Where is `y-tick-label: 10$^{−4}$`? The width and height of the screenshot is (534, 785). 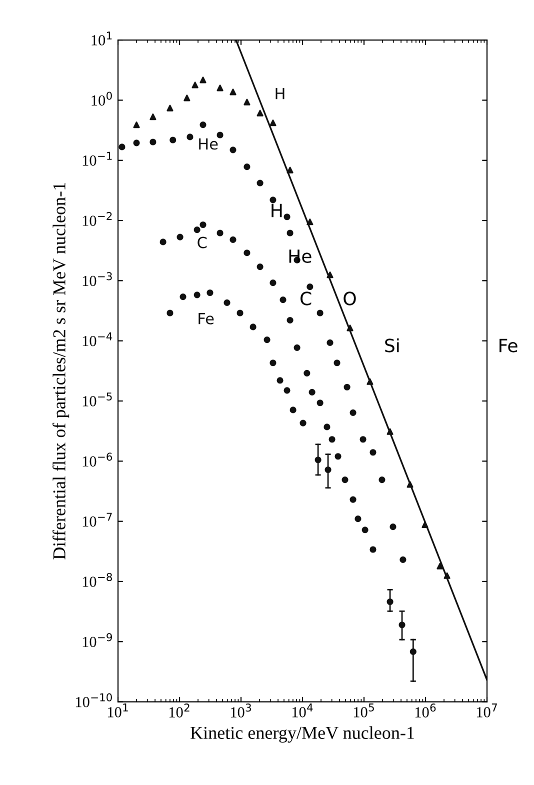
y-tick-label: 10$^{−4}$ is located at coordinates (97, 339).